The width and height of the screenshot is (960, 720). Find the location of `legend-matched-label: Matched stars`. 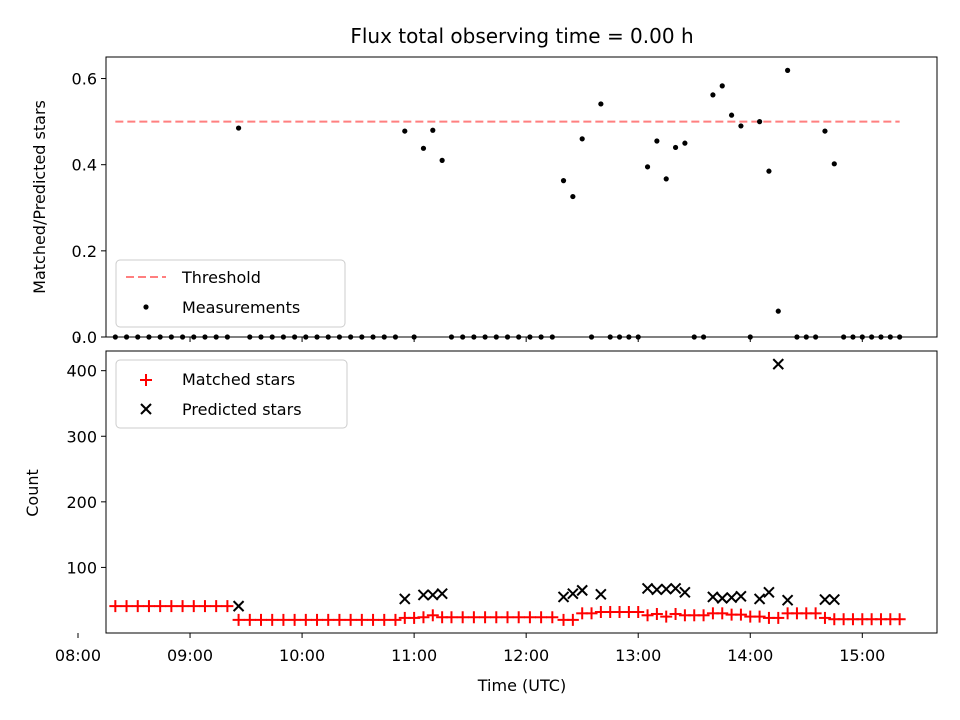

legend-matched-label: Matched stars is located at coordinates (238, 379).